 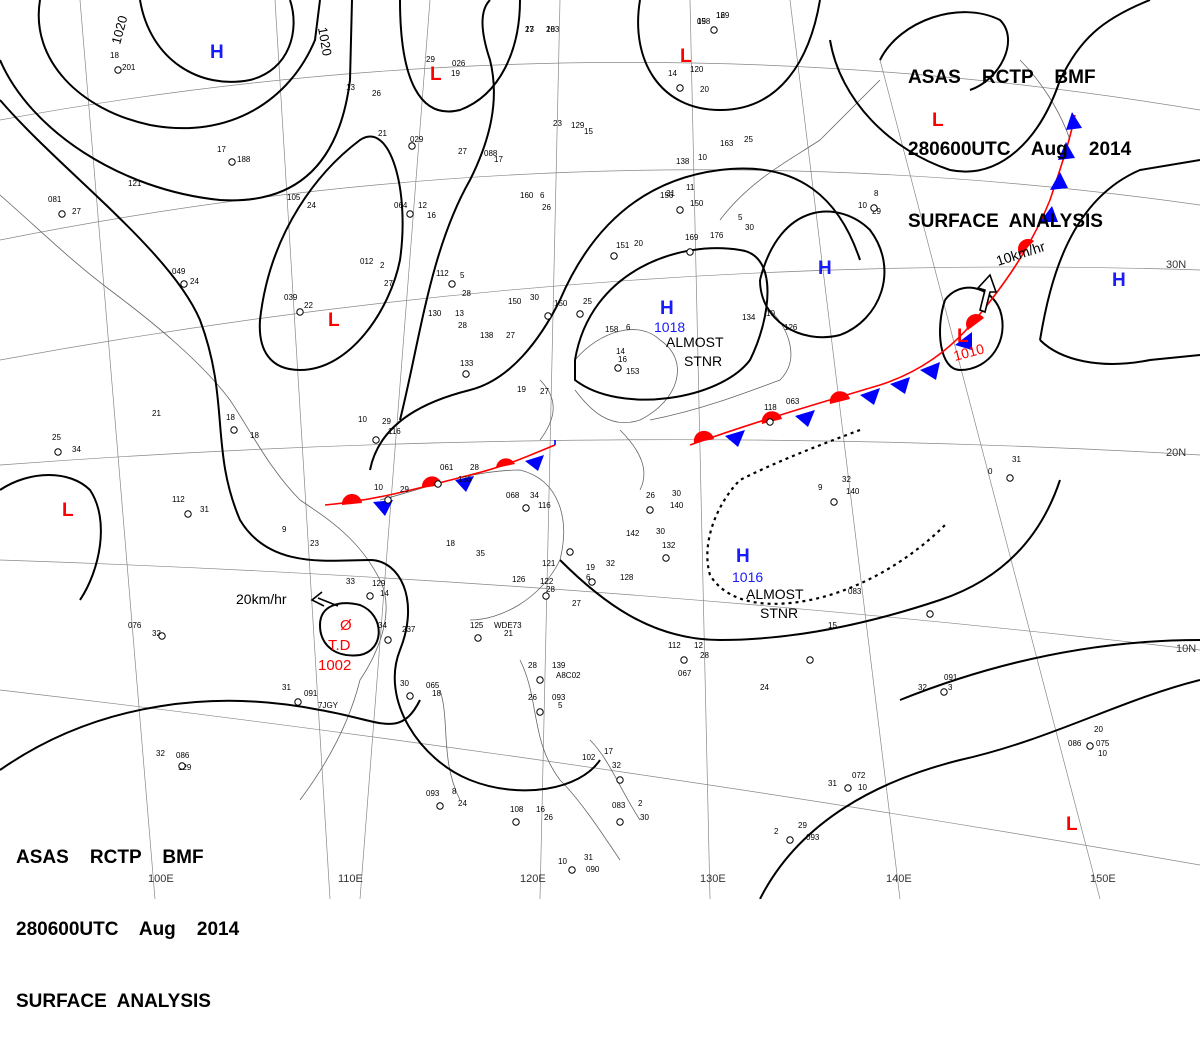 What do you see at coordinates (459, 313) in the screenshot?
I see `station-value: 13` at bounding box center [459, 313].